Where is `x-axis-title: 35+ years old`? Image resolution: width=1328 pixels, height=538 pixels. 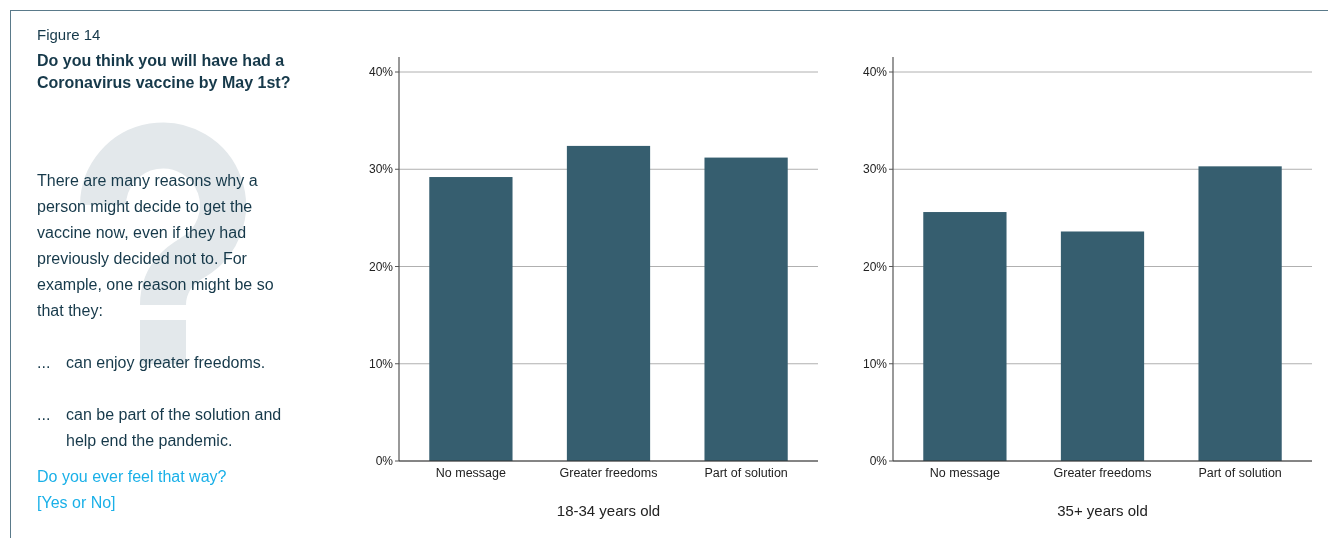
x-axis-title: 35+ years old is located at coordinates (1102, 510).